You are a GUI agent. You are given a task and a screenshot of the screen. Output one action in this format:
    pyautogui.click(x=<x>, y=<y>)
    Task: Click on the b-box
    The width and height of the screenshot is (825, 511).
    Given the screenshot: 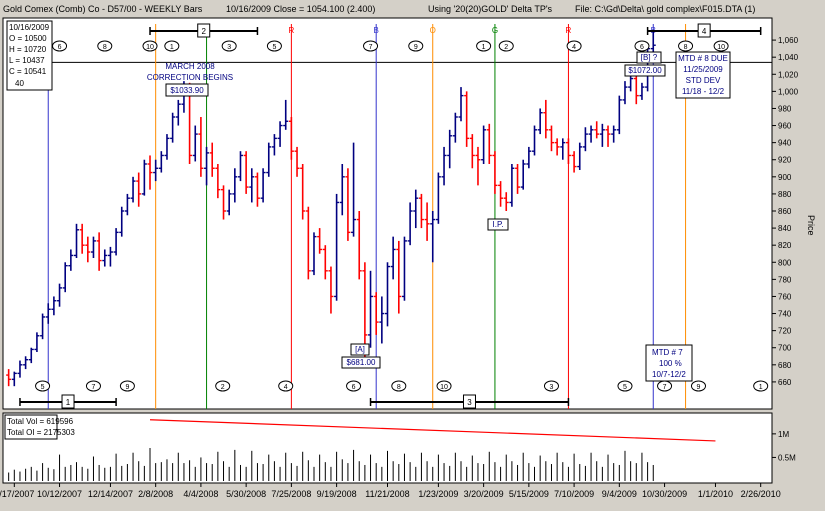 What is the action you would take?
    pyautogui.click(x=649, y=57)
    